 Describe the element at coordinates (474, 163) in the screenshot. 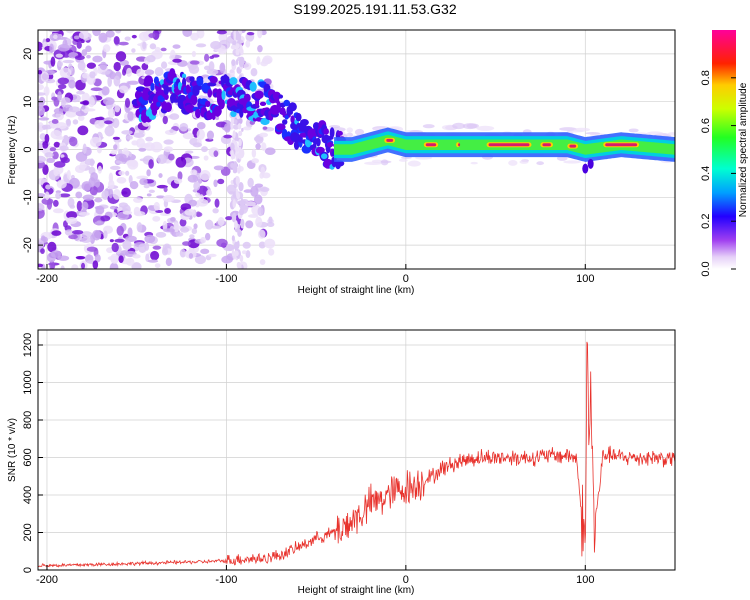

I see `noise-band-blob` at that location.